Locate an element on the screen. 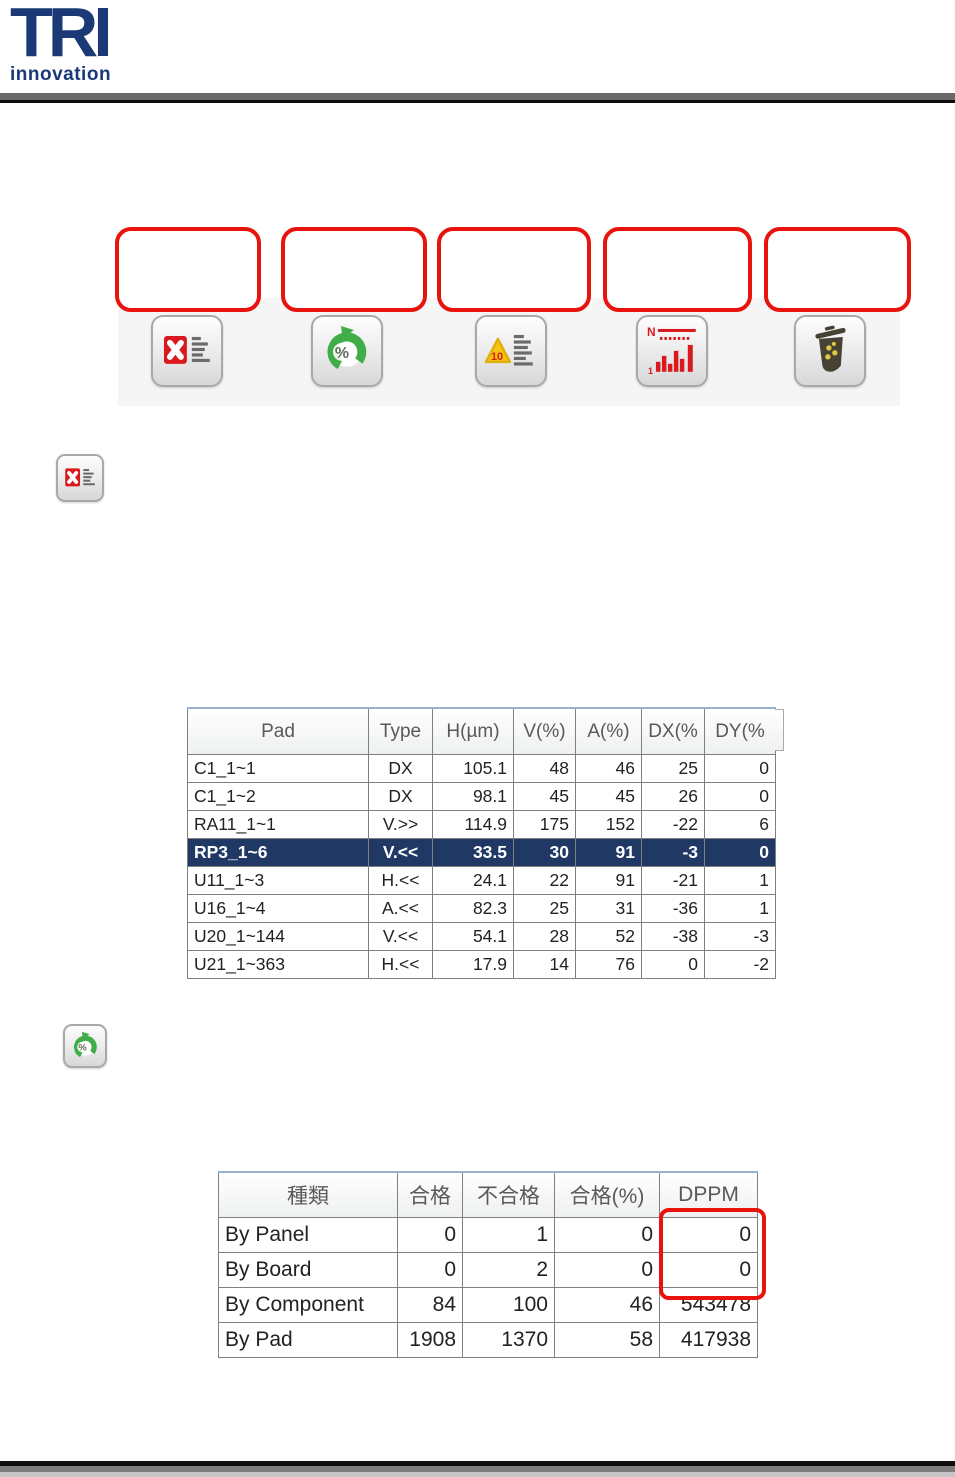 The image size is (955, 1477). cell-a: 152 is located at coordinates (608, 824).